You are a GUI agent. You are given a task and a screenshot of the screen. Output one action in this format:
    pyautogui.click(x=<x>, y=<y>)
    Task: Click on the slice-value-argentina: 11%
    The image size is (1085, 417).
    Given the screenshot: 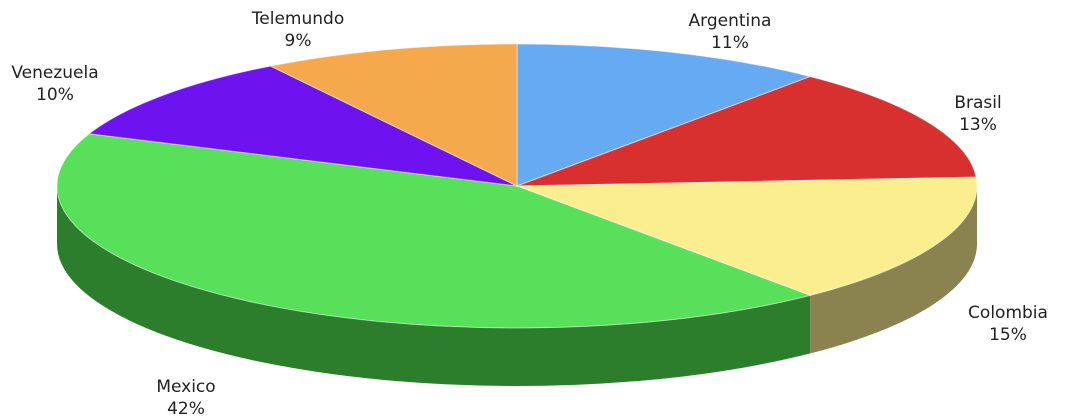 What is the action you would take?
    pyautogui.click(x=730, y=43)
    